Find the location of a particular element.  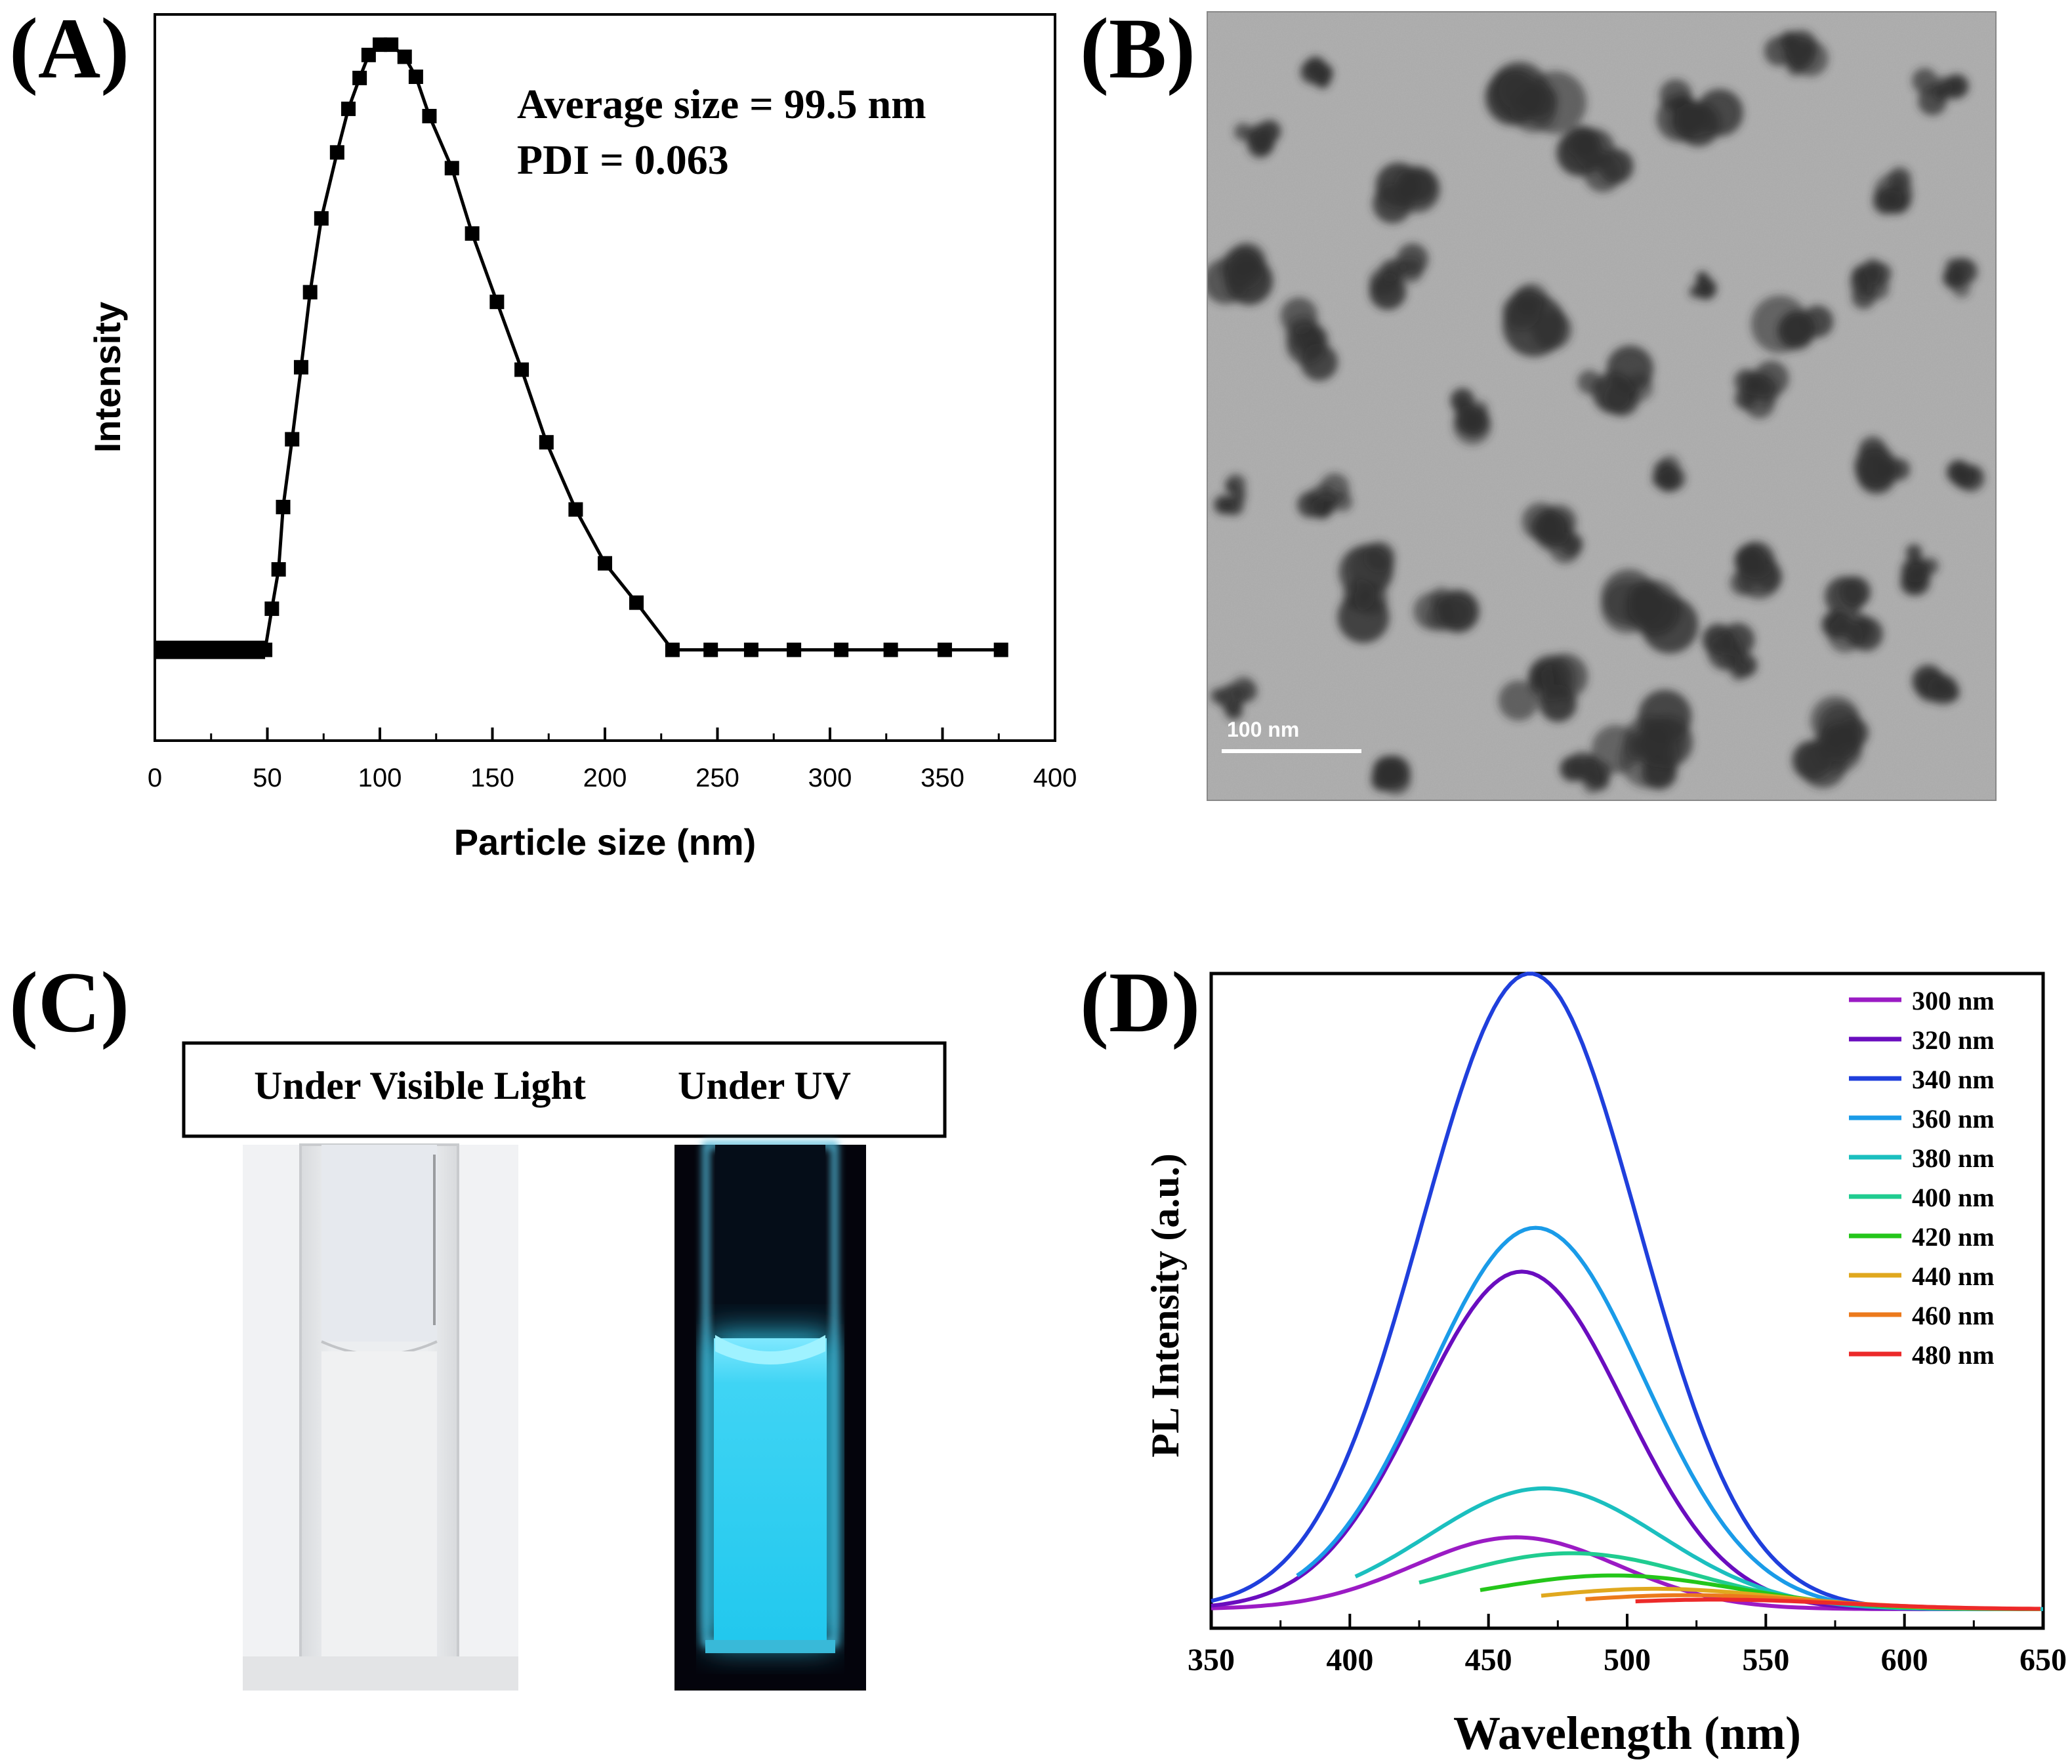

pl-curve-480-nm is located at coordinates (1838, 1604).